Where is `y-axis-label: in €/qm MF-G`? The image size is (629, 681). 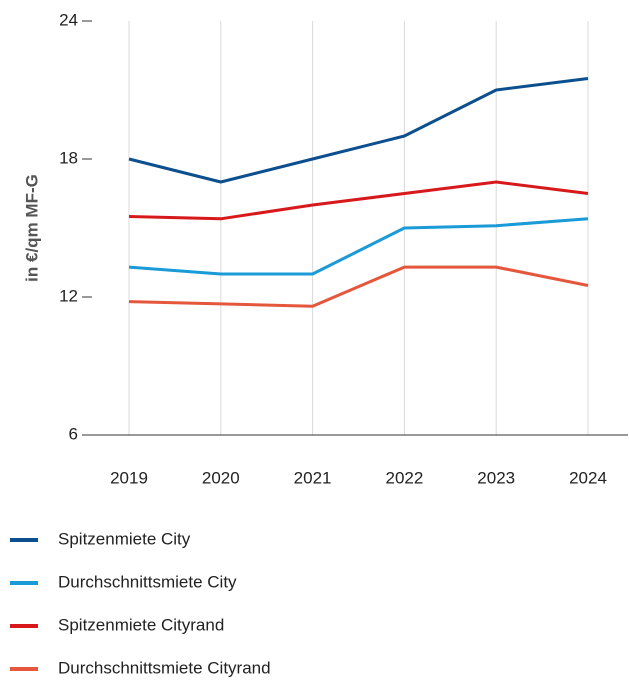
y-axis-label: in €/qm MF-G is located at coordinates (31, 228).